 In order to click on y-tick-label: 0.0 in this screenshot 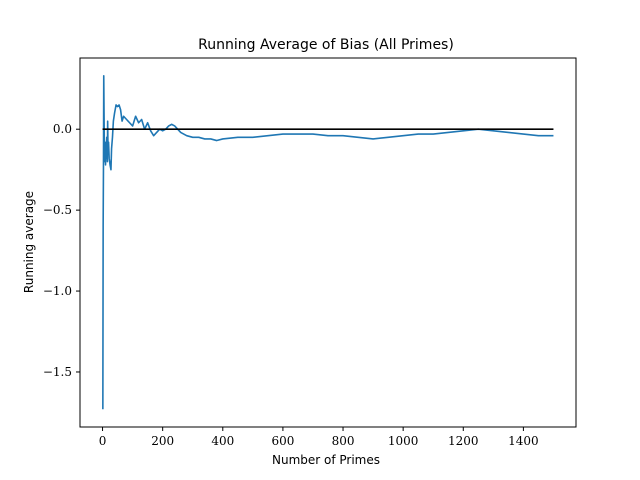, I will do `click(62, 129)`.